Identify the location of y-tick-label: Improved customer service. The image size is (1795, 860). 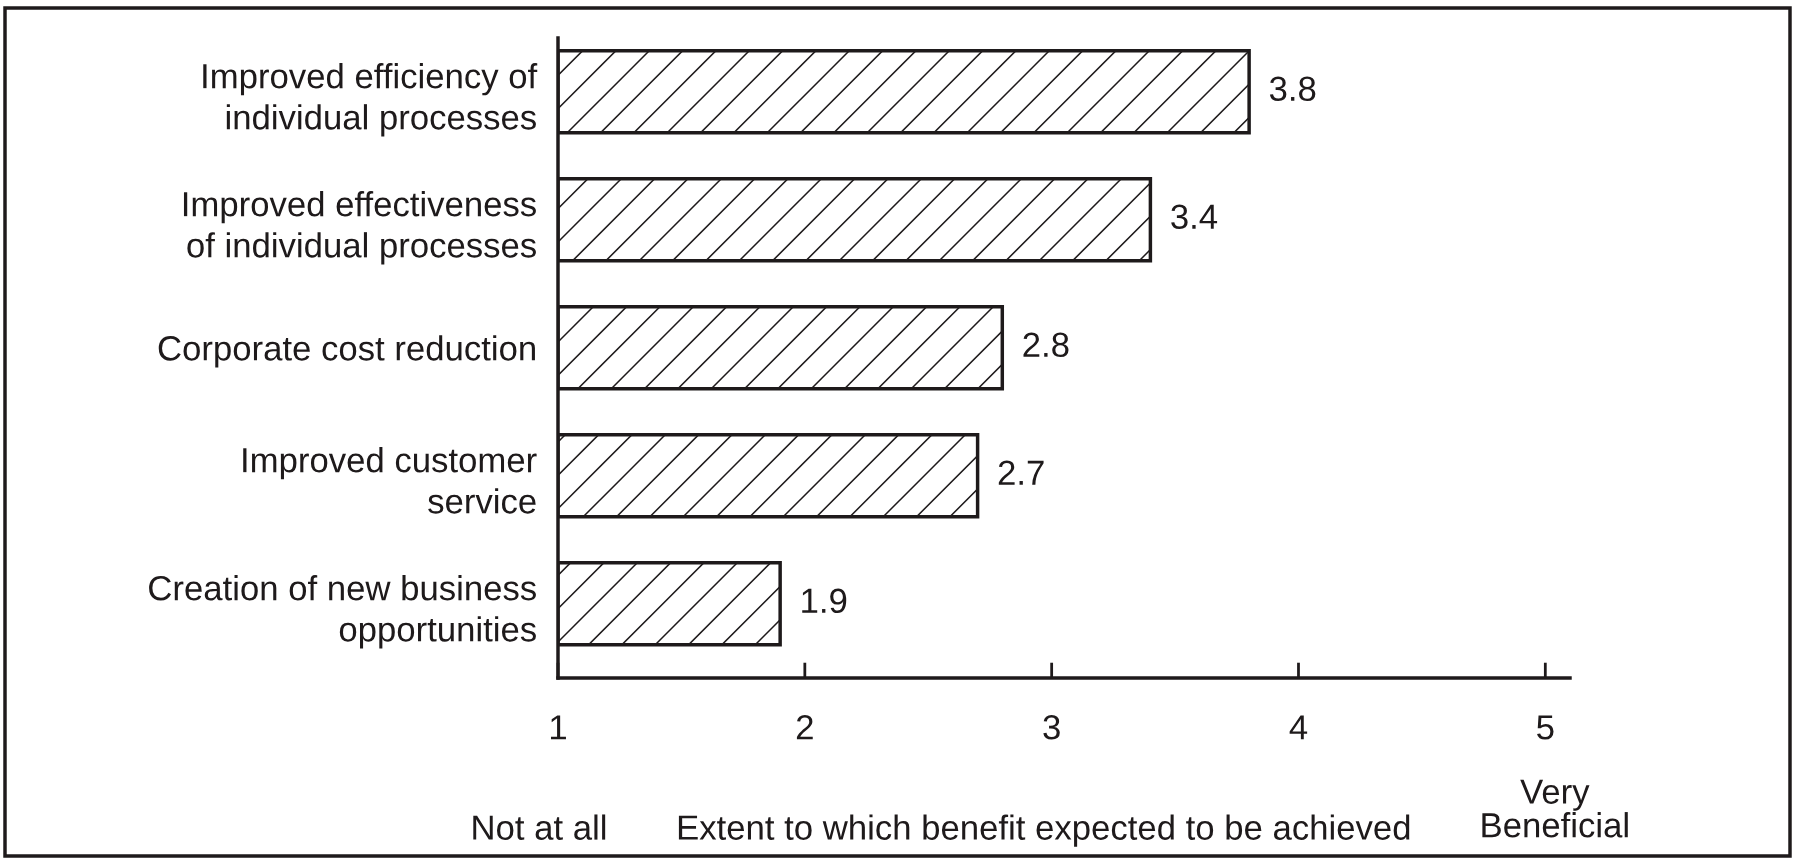
(390, 480).